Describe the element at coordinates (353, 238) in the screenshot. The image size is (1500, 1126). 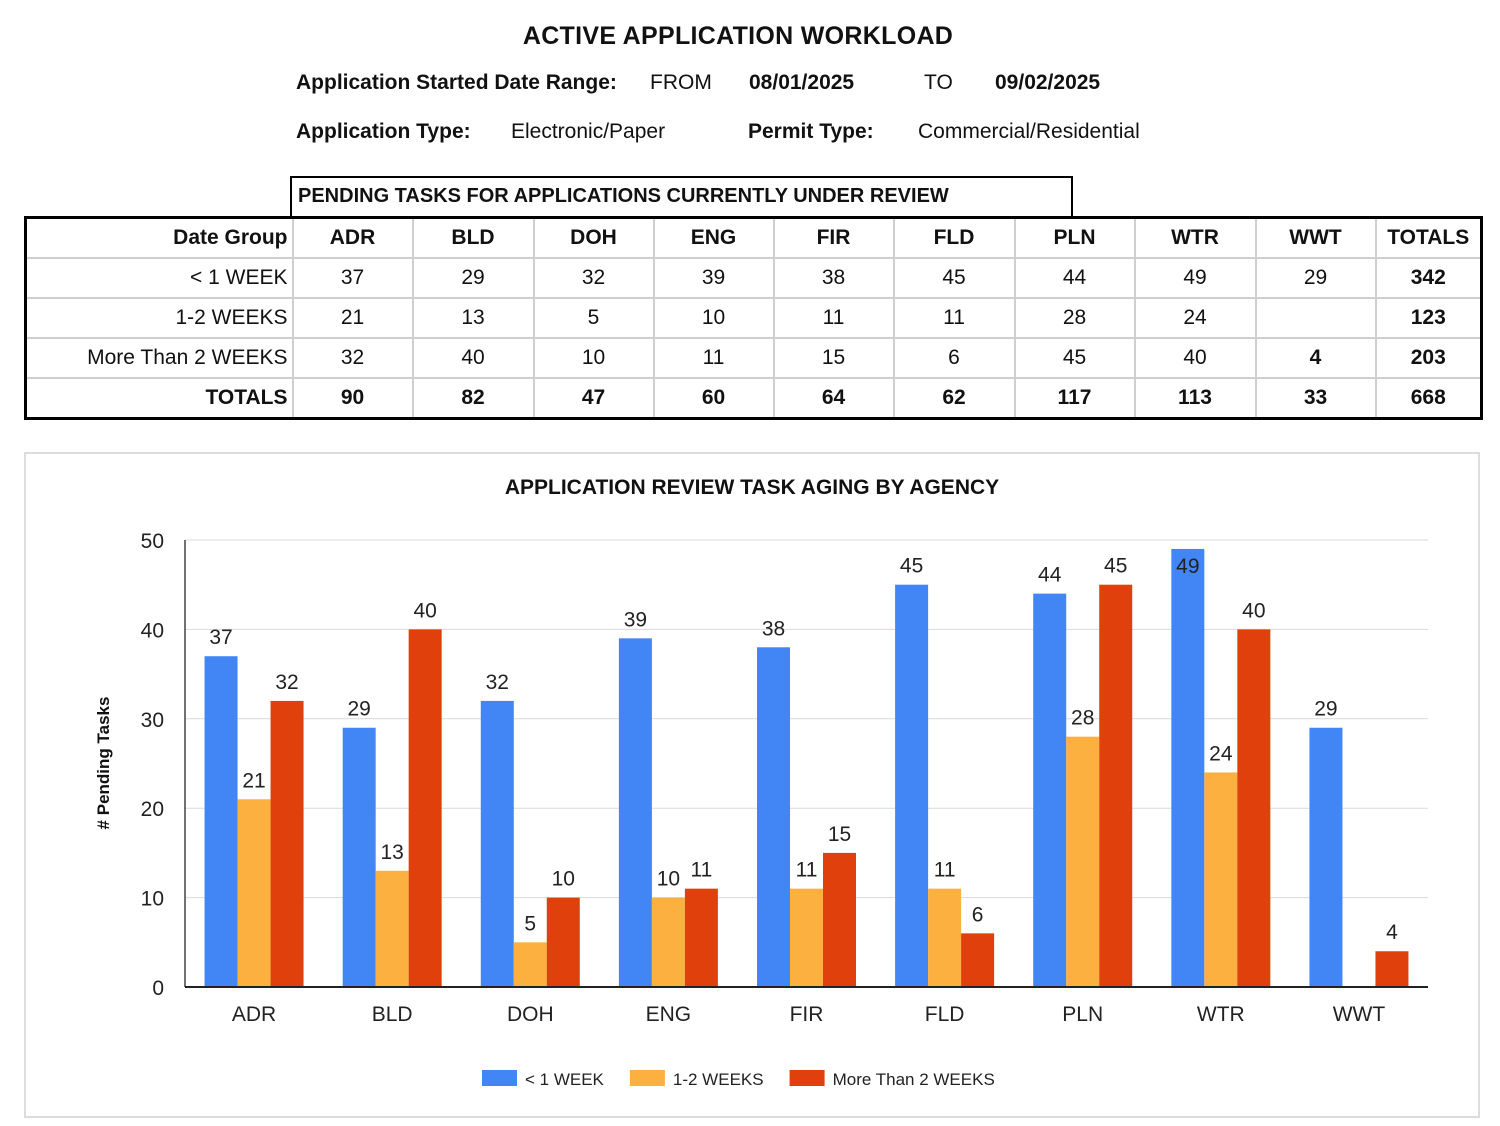
I see `header-adr: ADR` at that location.